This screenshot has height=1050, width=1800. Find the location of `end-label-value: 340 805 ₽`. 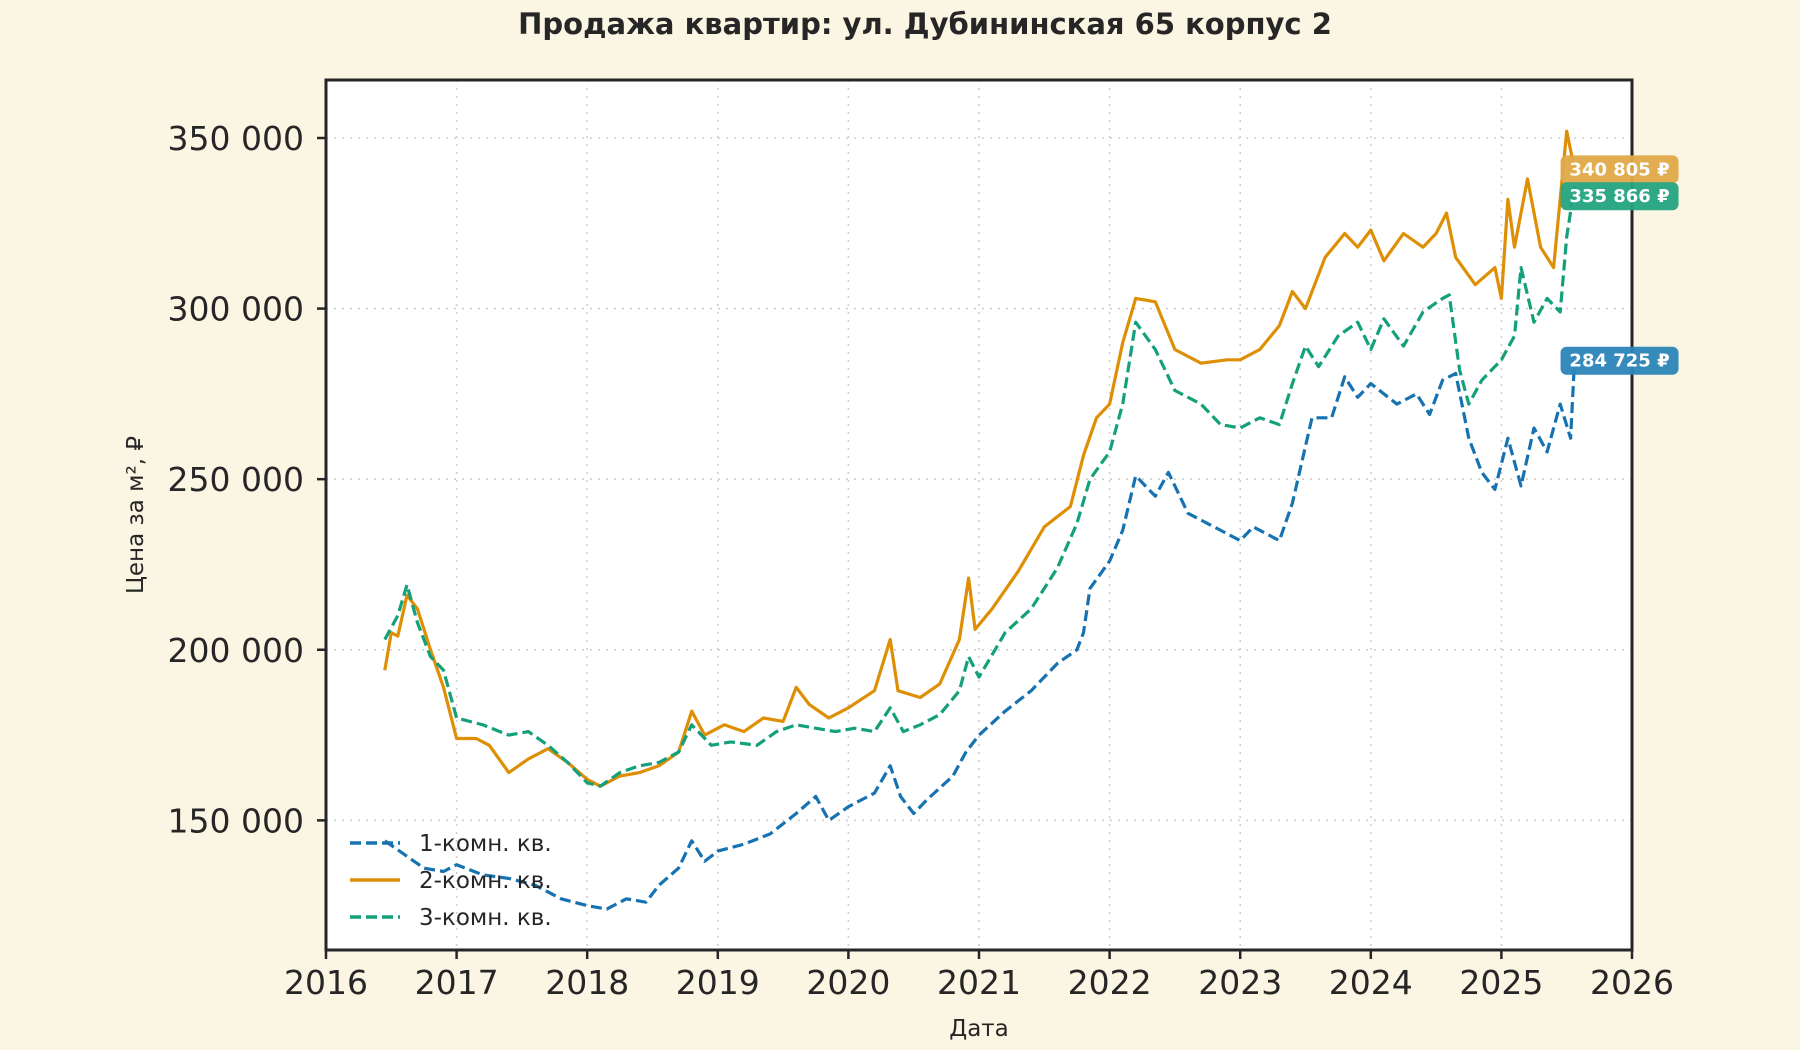

end-label-value: 340 805 ₽ is located at coordinates (1619, 169).